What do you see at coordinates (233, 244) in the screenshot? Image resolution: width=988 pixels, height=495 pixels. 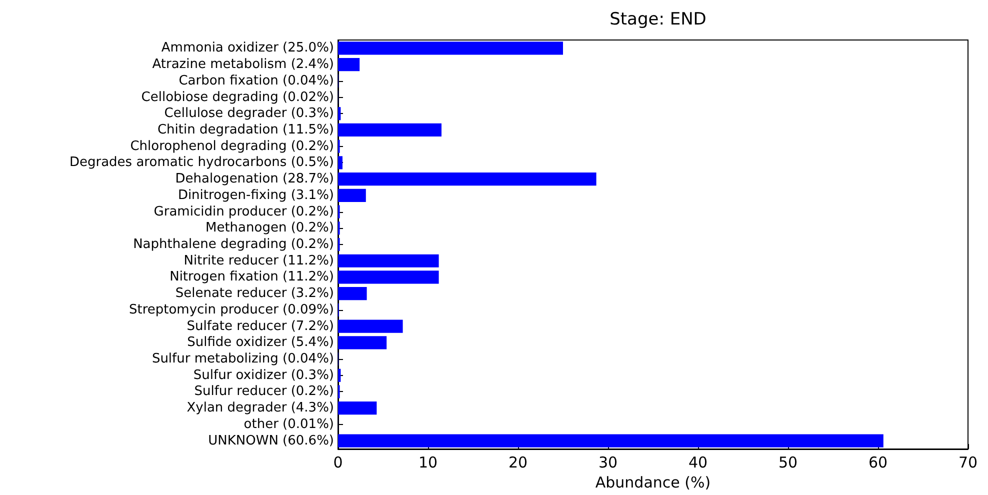 I see `y-tick-label: Naphthalene degrading (0.2%)` at bounding box center [233, 244].